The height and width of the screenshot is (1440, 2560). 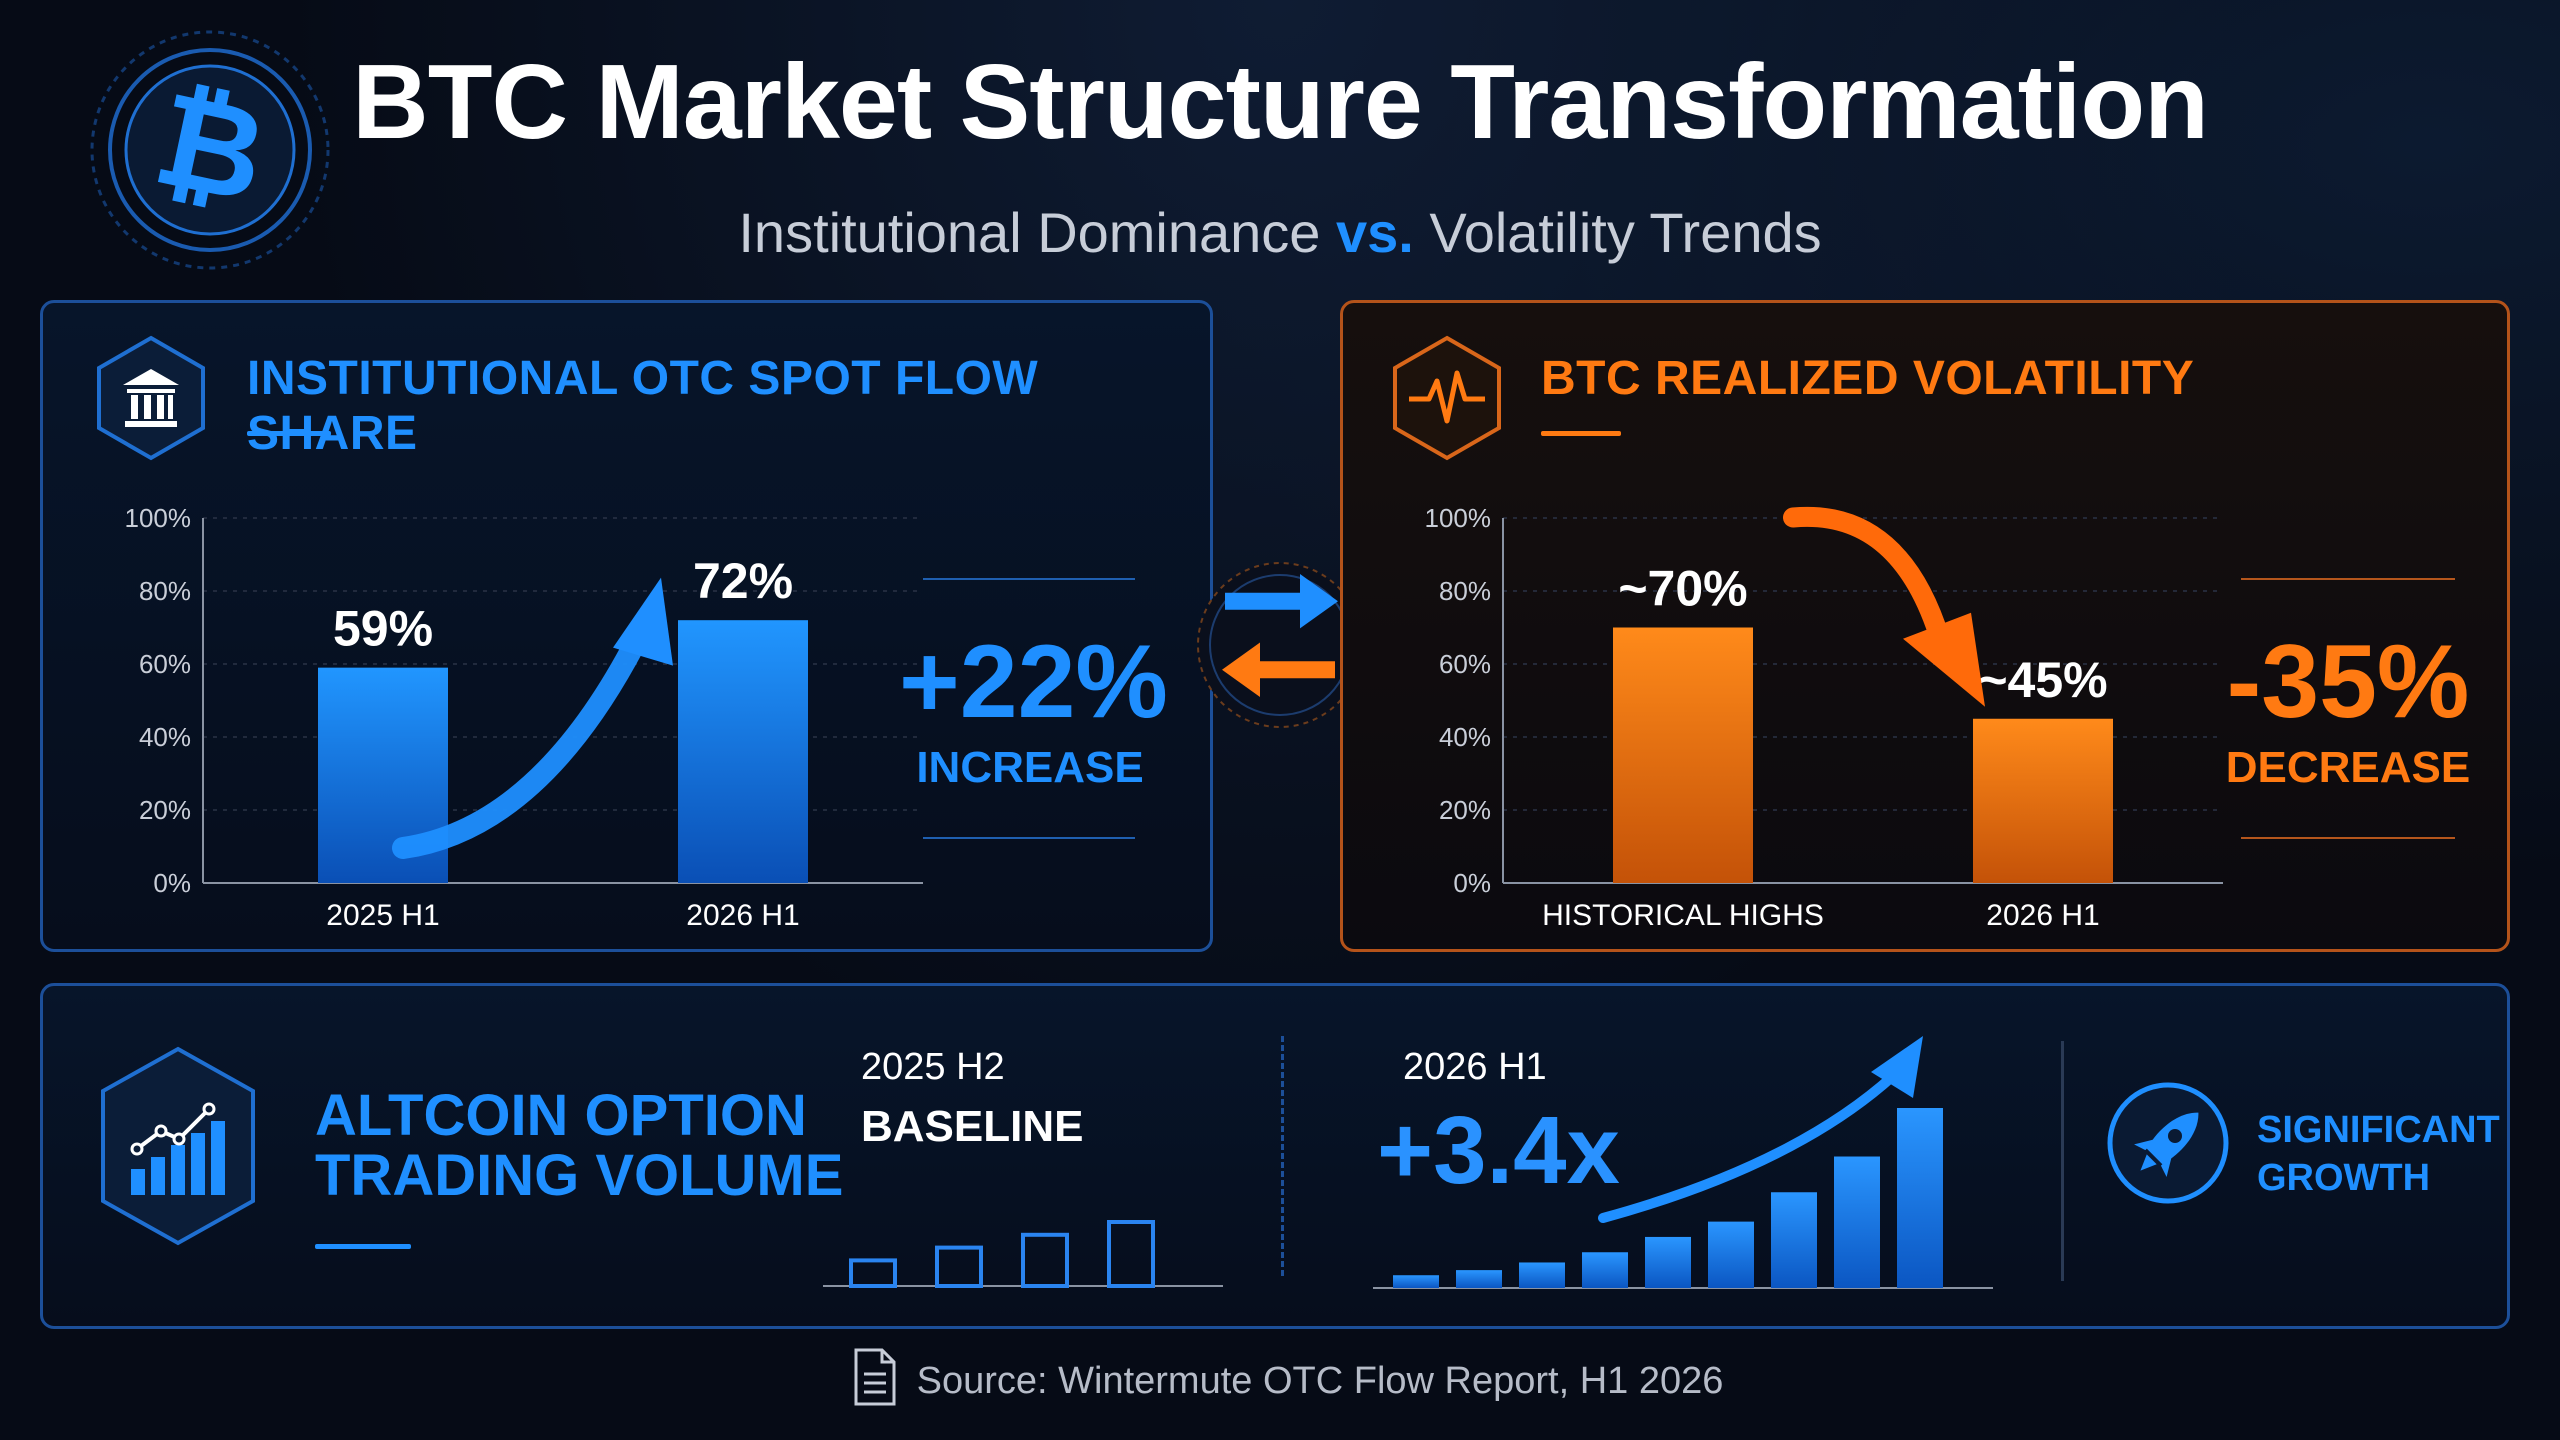 I want to click on volatility-delta-value: -35%, so click(x=2348, y=682).